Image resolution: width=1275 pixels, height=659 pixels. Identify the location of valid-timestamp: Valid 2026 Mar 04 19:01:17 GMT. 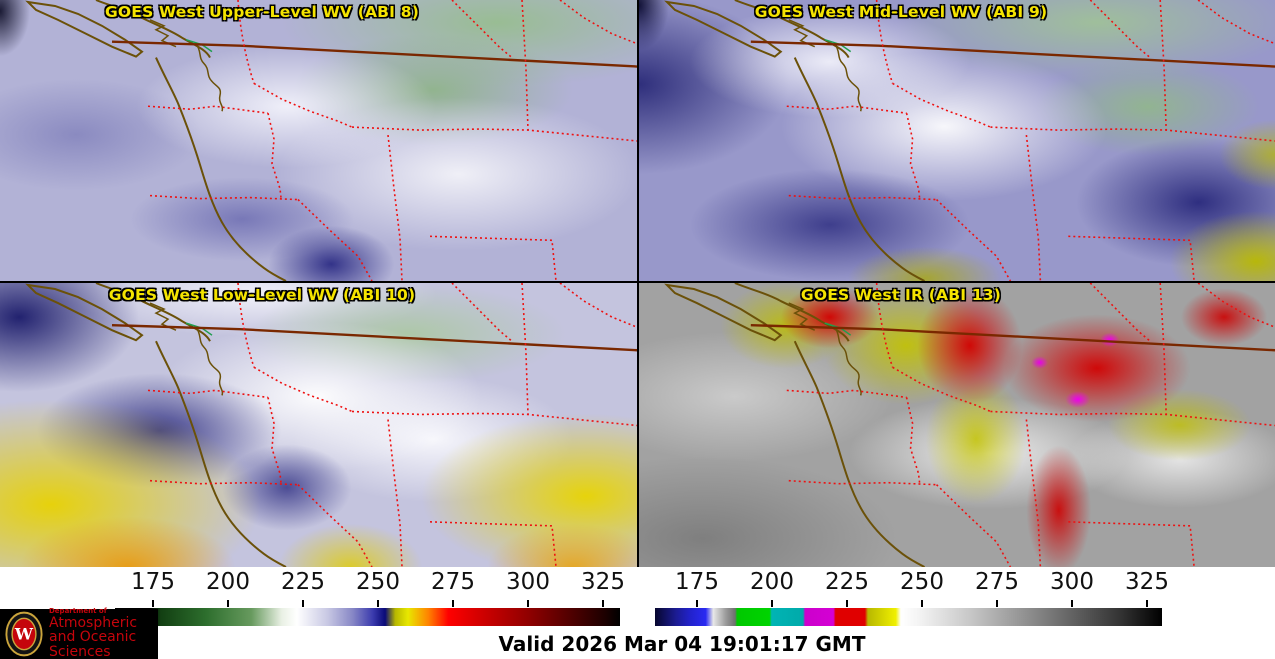
(682, 644).